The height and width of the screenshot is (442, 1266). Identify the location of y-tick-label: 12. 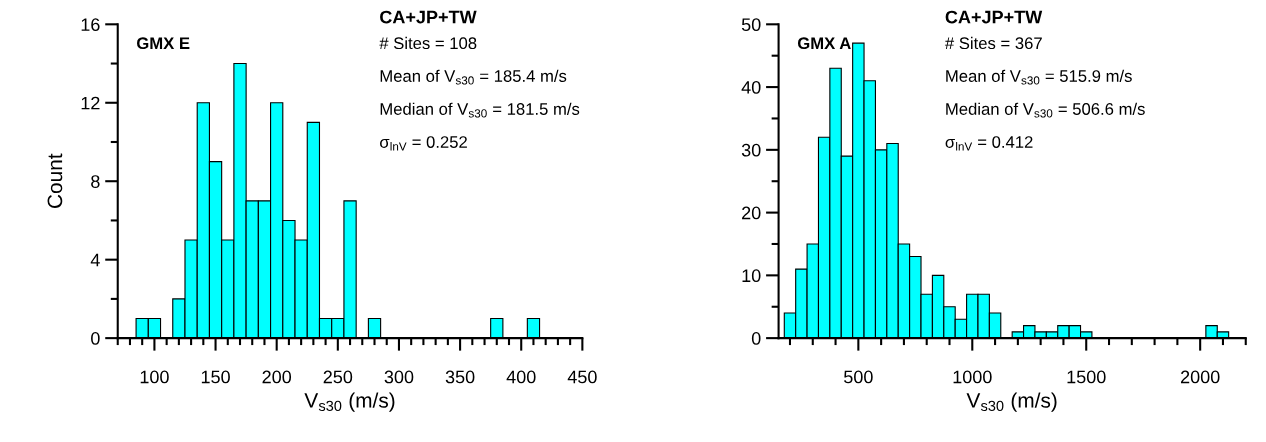
(90, 103).